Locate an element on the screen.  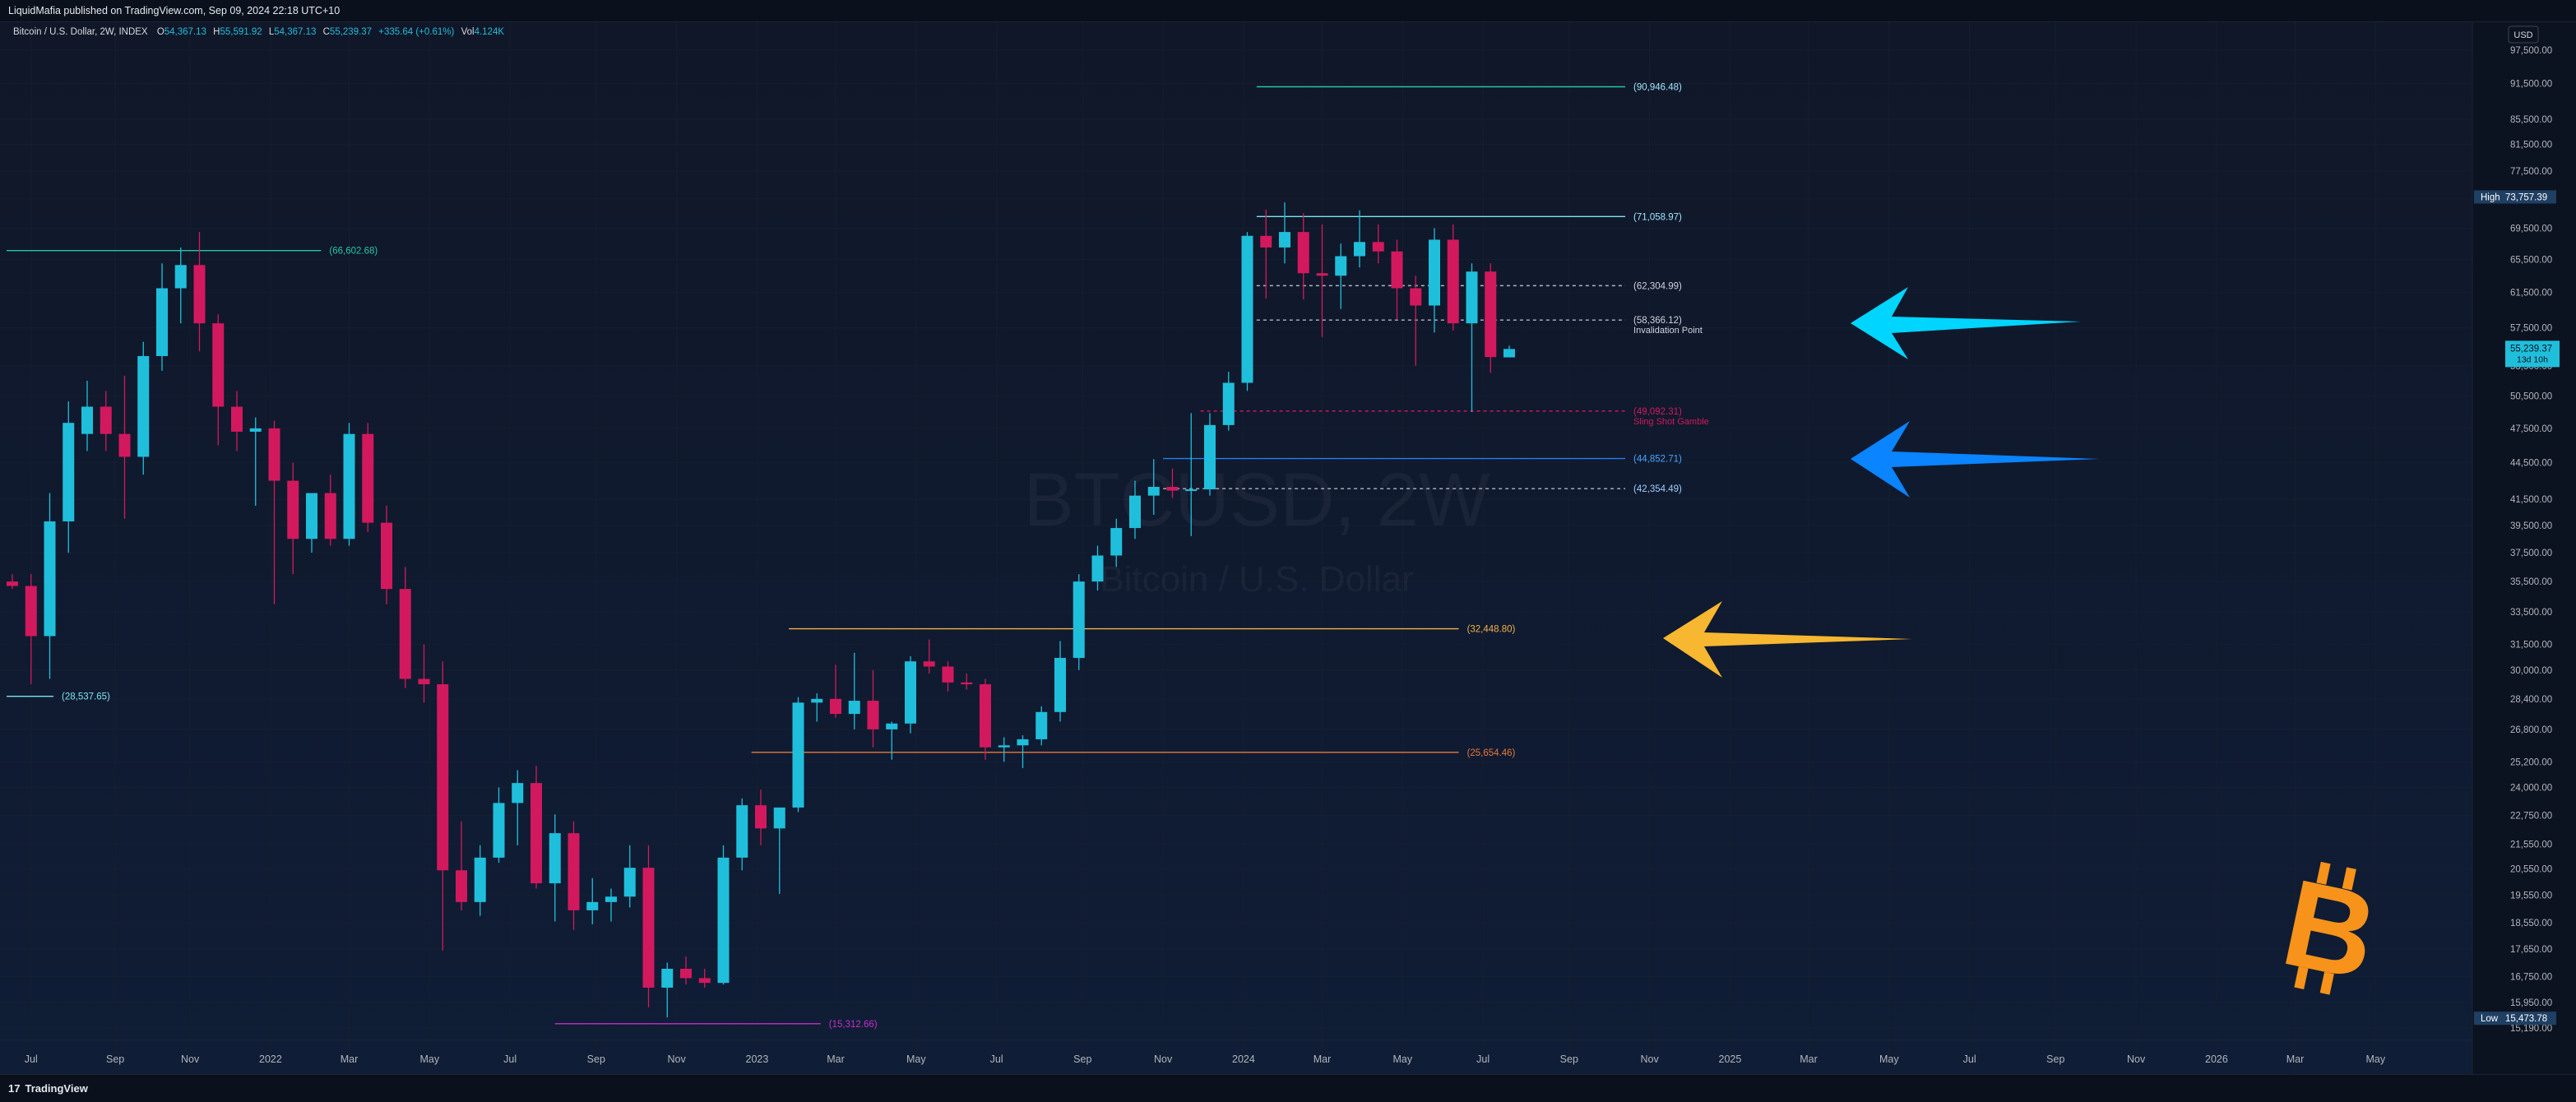
legend-o-label: O is located at coordinates (161, 32).